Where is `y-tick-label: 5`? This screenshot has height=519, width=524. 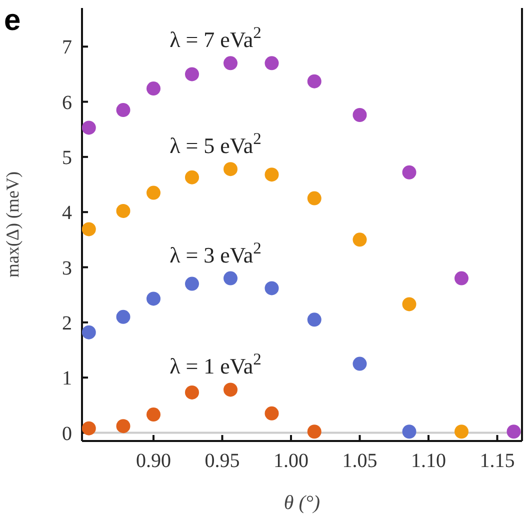
y-tick-label: 5 is located at coordinates (67, 158).